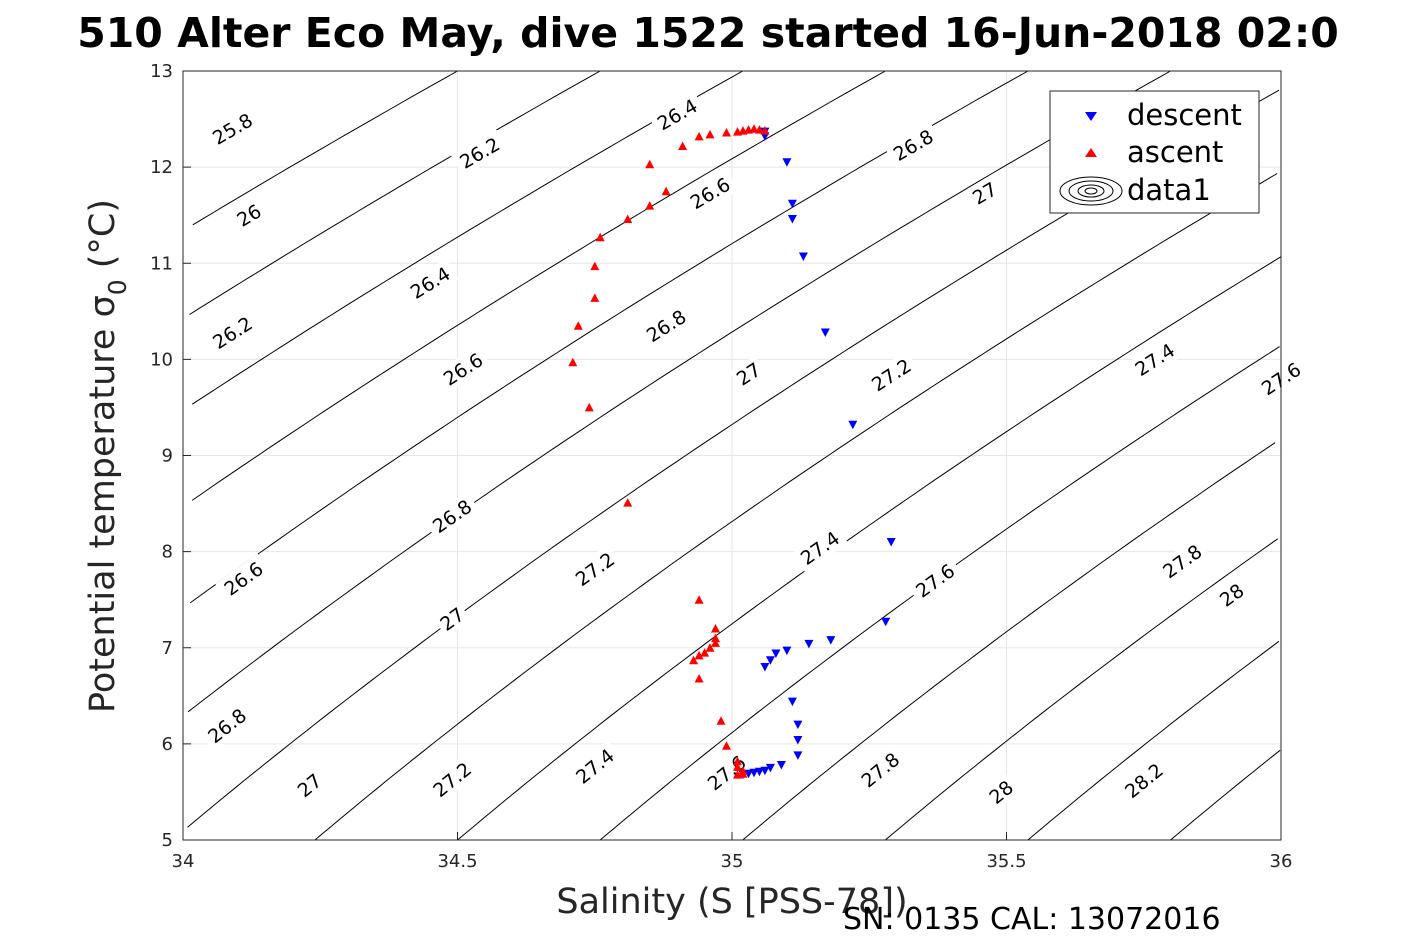  Describe the element at coordinates (161, 167) in the screenshot. I see `y-tick-label: 12` at that location.